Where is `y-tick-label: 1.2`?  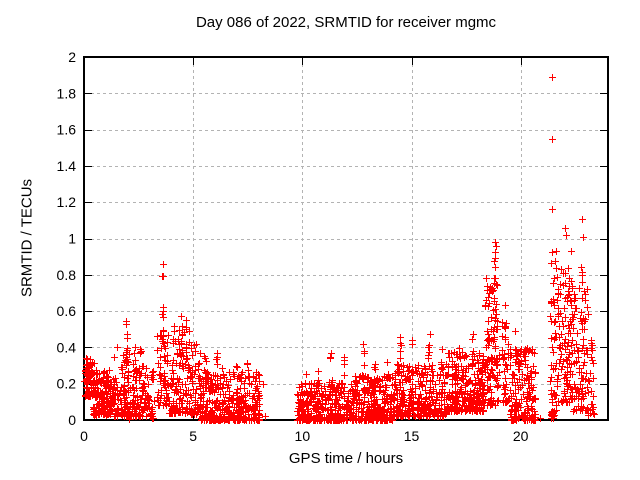
y-tick-label: 1.2 is located at coordinates (67, 202).